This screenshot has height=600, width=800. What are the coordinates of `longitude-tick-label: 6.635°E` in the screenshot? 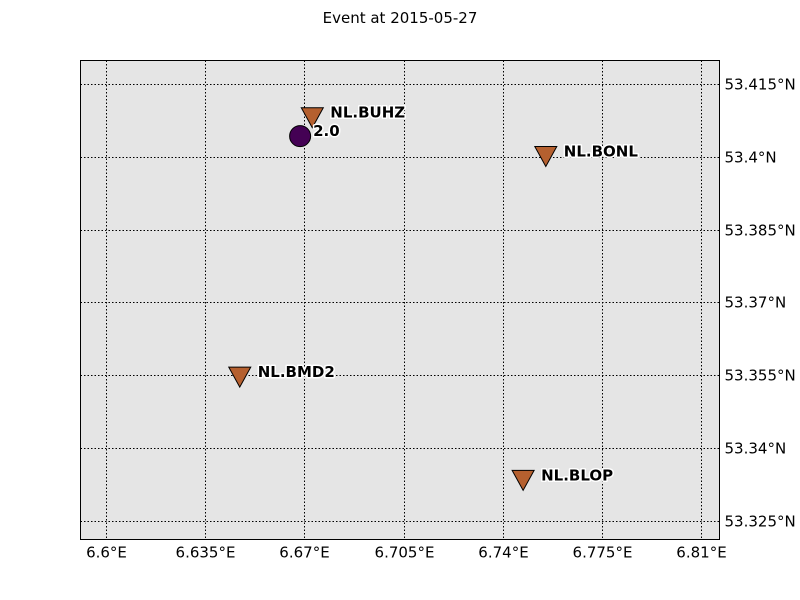 It's located at (206, 553).